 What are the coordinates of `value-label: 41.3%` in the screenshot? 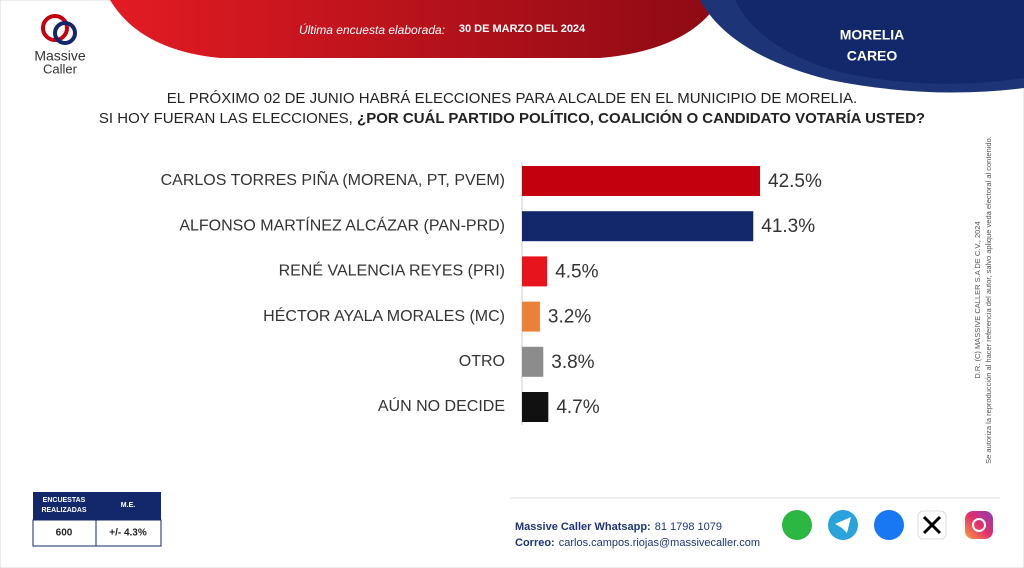 It's located at (788, 226).